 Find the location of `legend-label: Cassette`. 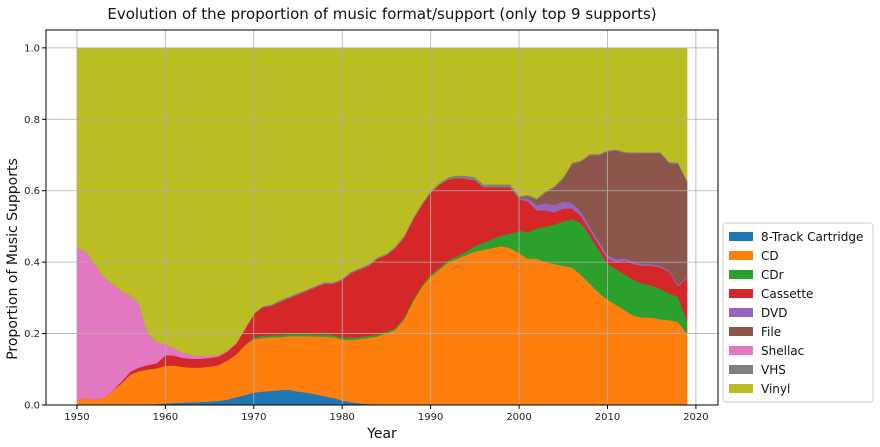

legend-label: Cassette is located at coordinates (787, 294).